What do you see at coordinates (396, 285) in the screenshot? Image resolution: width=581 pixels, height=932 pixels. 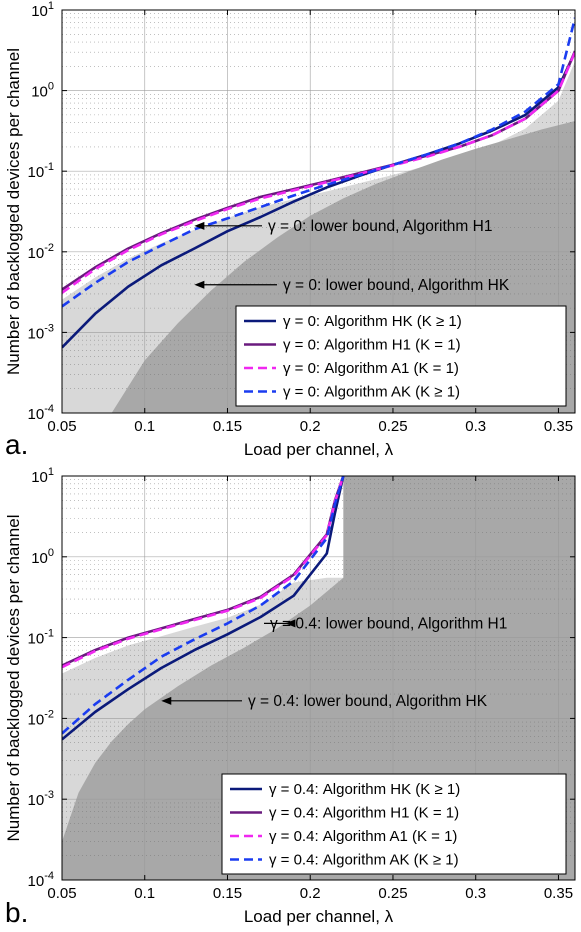 I see `annotation-label: γ = 0: lower bound, Algorithm HK` at bounding box center [396, 285].